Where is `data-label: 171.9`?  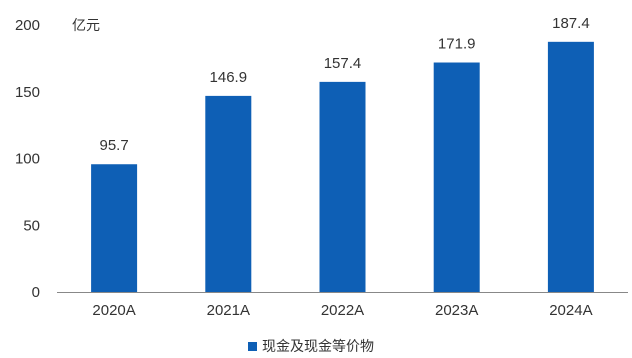 data-label: 171.9 is located at coordinates (457, 44).